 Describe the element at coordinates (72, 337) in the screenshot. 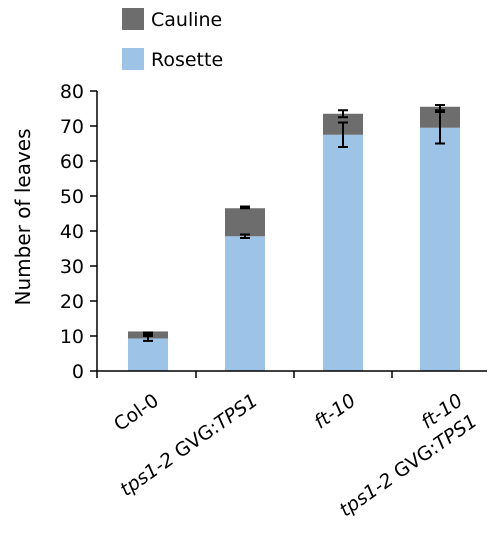

I see `y-tick-label-10: 10` at that location.